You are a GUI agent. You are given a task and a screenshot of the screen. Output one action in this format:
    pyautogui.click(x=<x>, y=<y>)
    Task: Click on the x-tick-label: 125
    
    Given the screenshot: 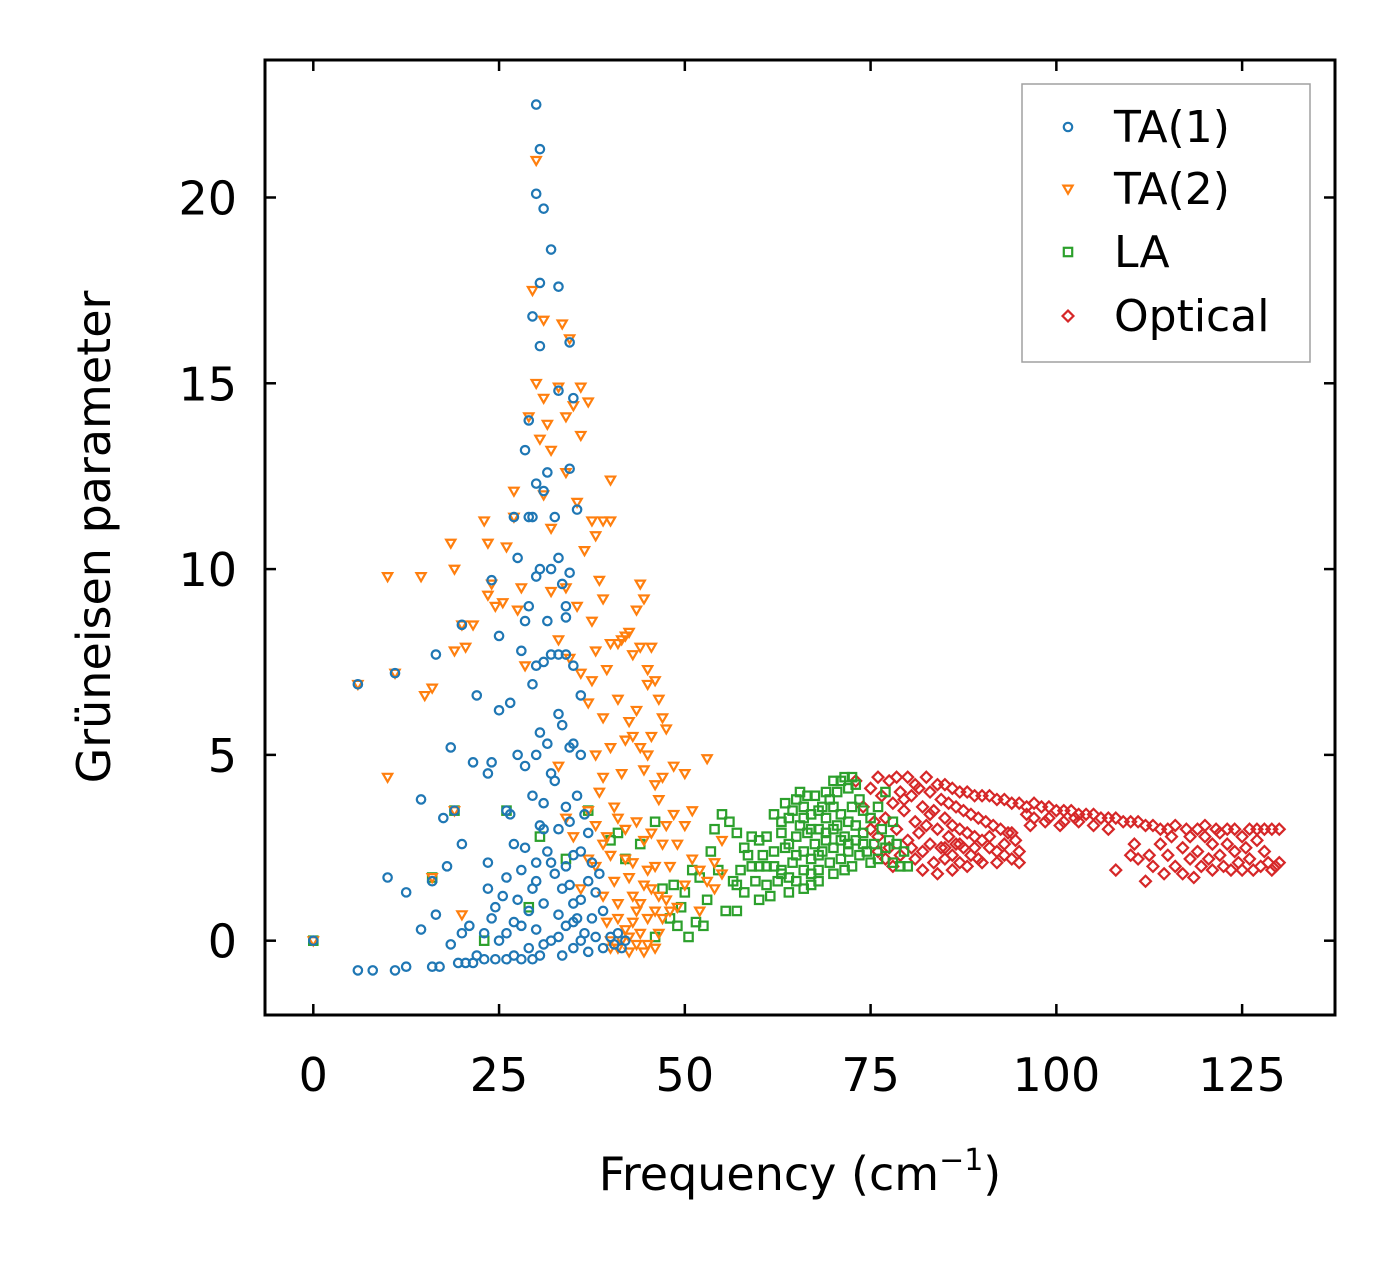 What is the action you would take?
    pyautogui.click(x=1242, y=1075)
    